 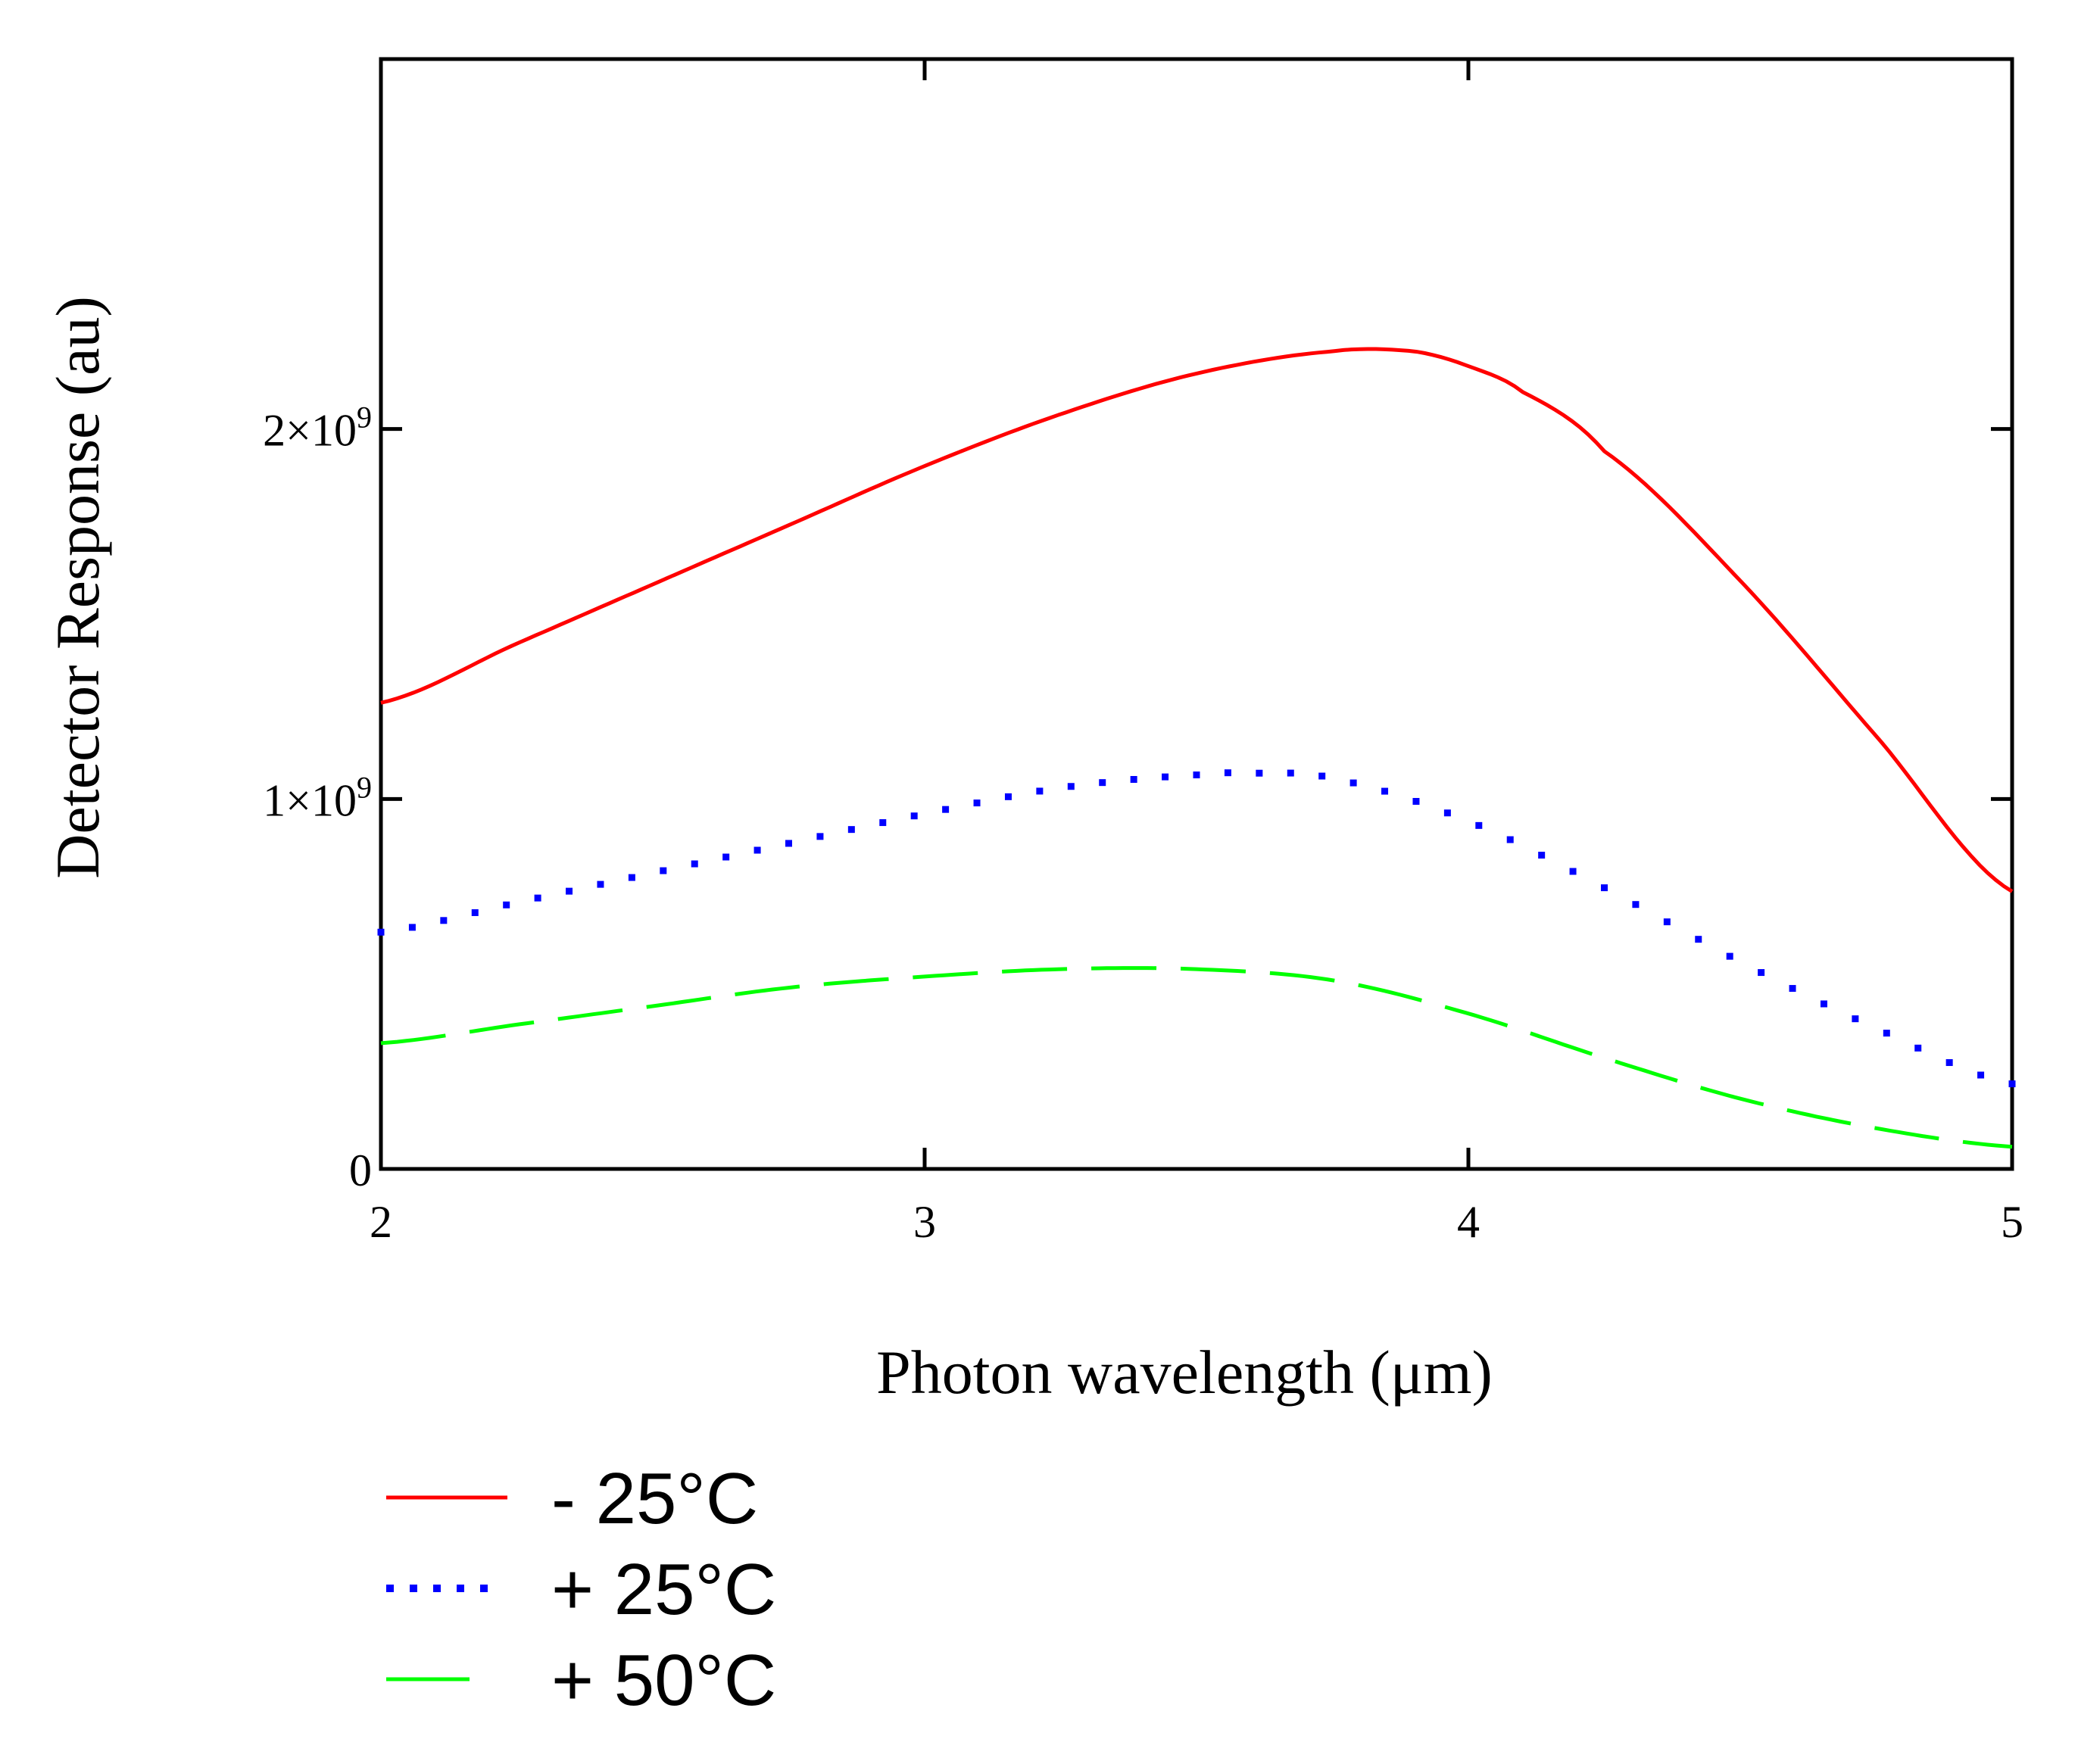 What do you see at coordinates (360, 1170) in the screenshot?
I see `y-tick-label: 0` at bounding box center [360, 1170].